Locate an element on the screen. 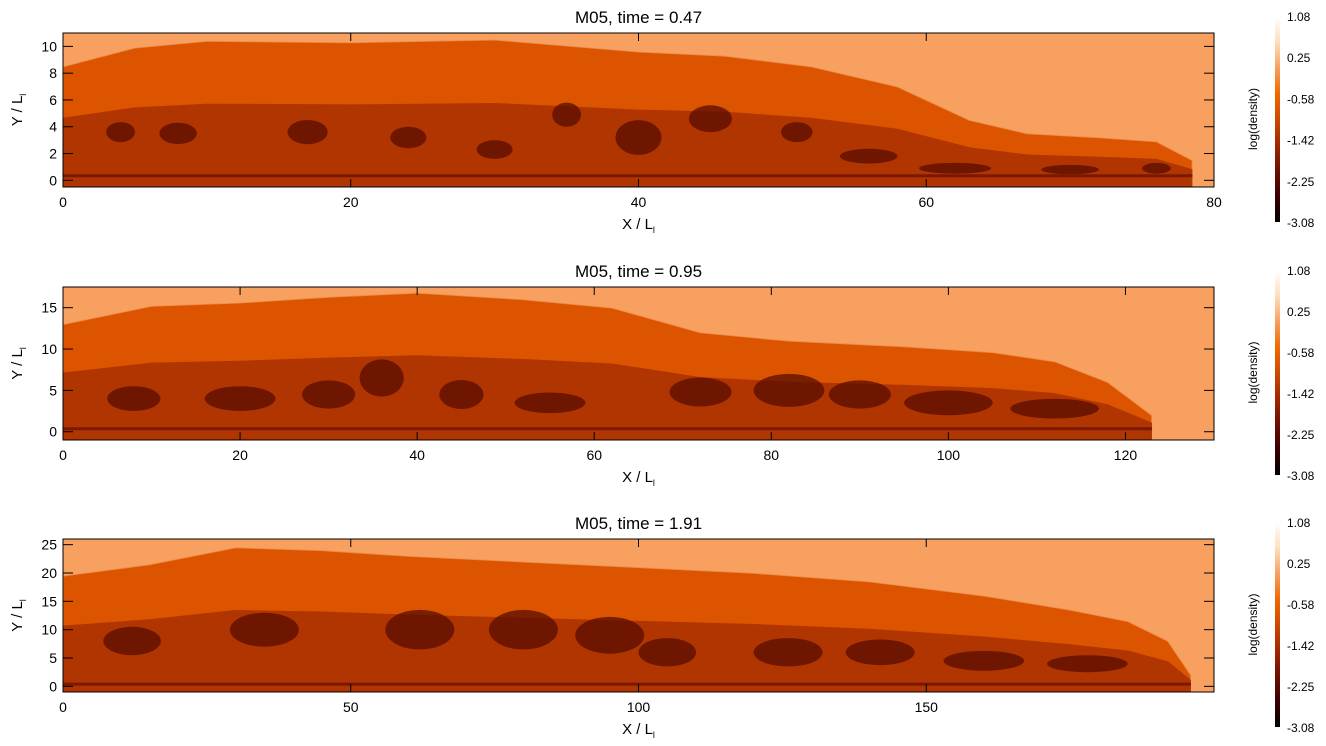 This screenshot has width=1326, height=746. y-tick-label: 4 is located at coordinates (53, 127).